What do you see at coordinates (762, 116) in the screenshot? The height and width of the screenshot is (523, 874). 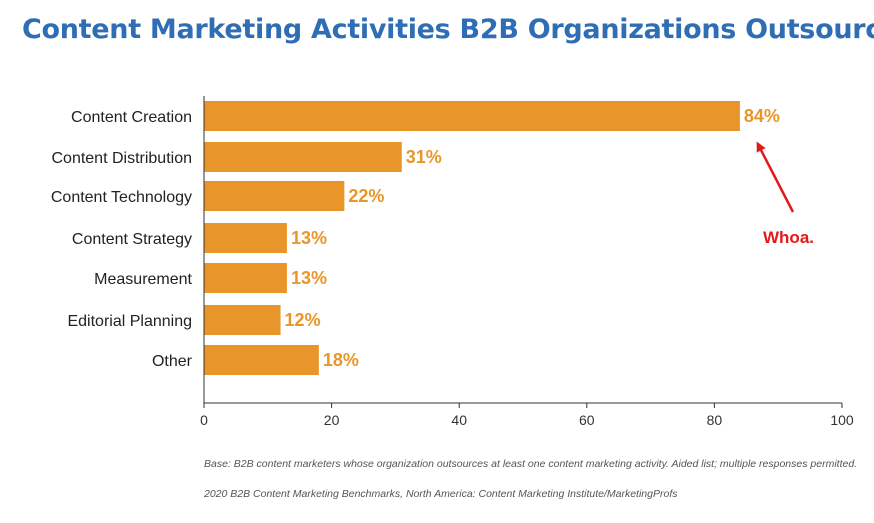 I see `value-label-content-creation: 84%` at bounding box center [762, 116].